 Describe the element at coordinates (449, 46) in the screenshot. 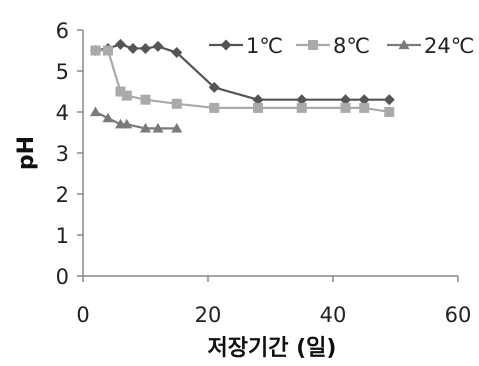

I see `legend-label: 24℃` at that location.